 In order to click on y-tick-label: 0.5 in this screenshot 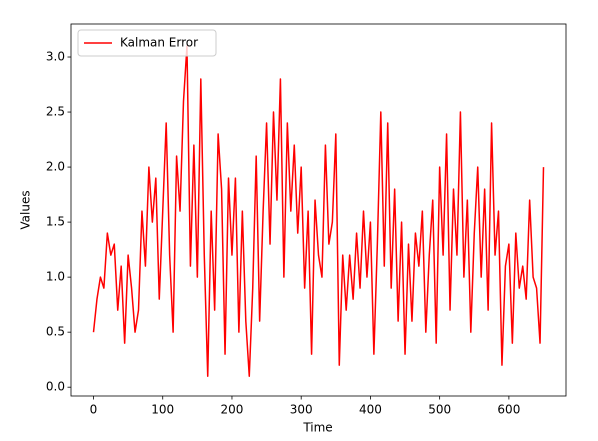, I will do `click(55, 332)`.